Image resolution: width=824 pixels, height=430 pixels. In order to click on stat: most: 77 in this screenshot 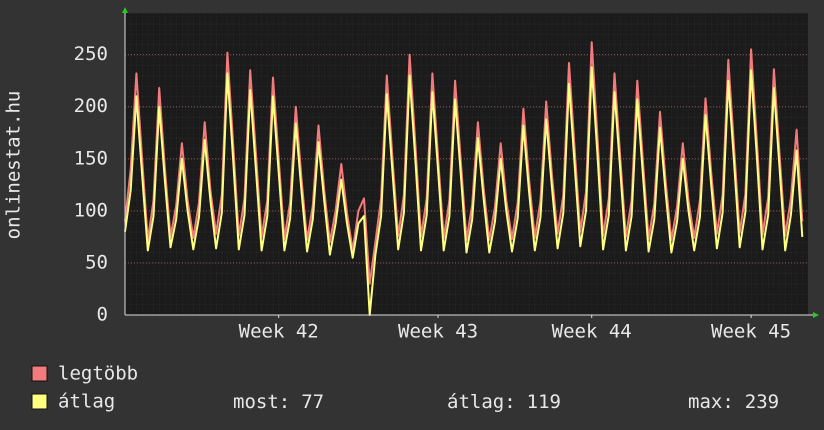, I will do `click(278, 402)`.